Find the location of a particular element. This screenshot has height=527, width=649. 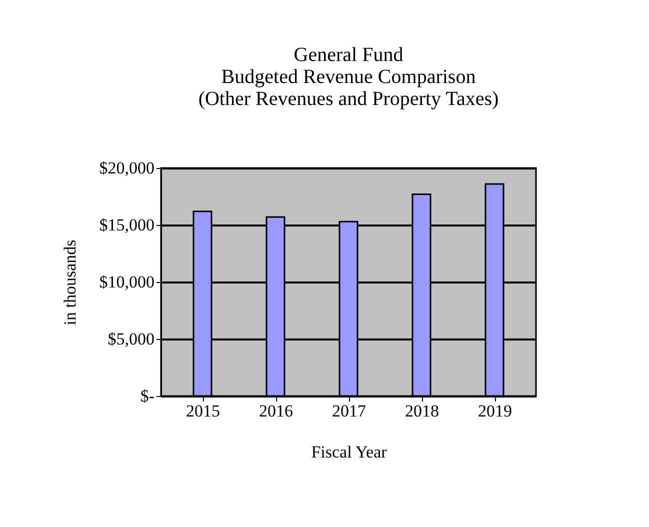

y-axis-title: in thousands is located at coordinates (70, 283).